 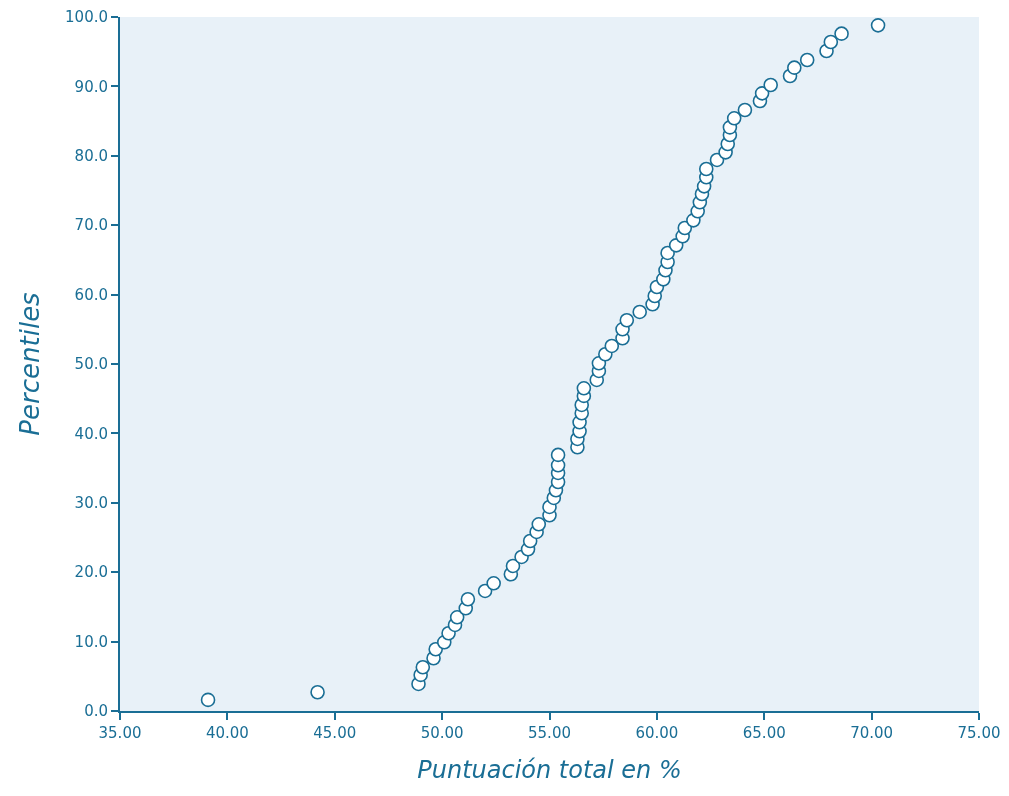 I want to click on y-tick-label: 80.0, so click(x=91, y=156).